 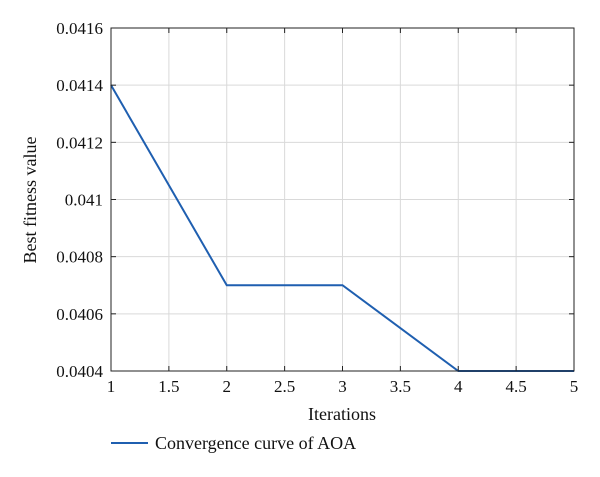 I want to click on x-tick-label: 1.5, so click(x=168, y=386).